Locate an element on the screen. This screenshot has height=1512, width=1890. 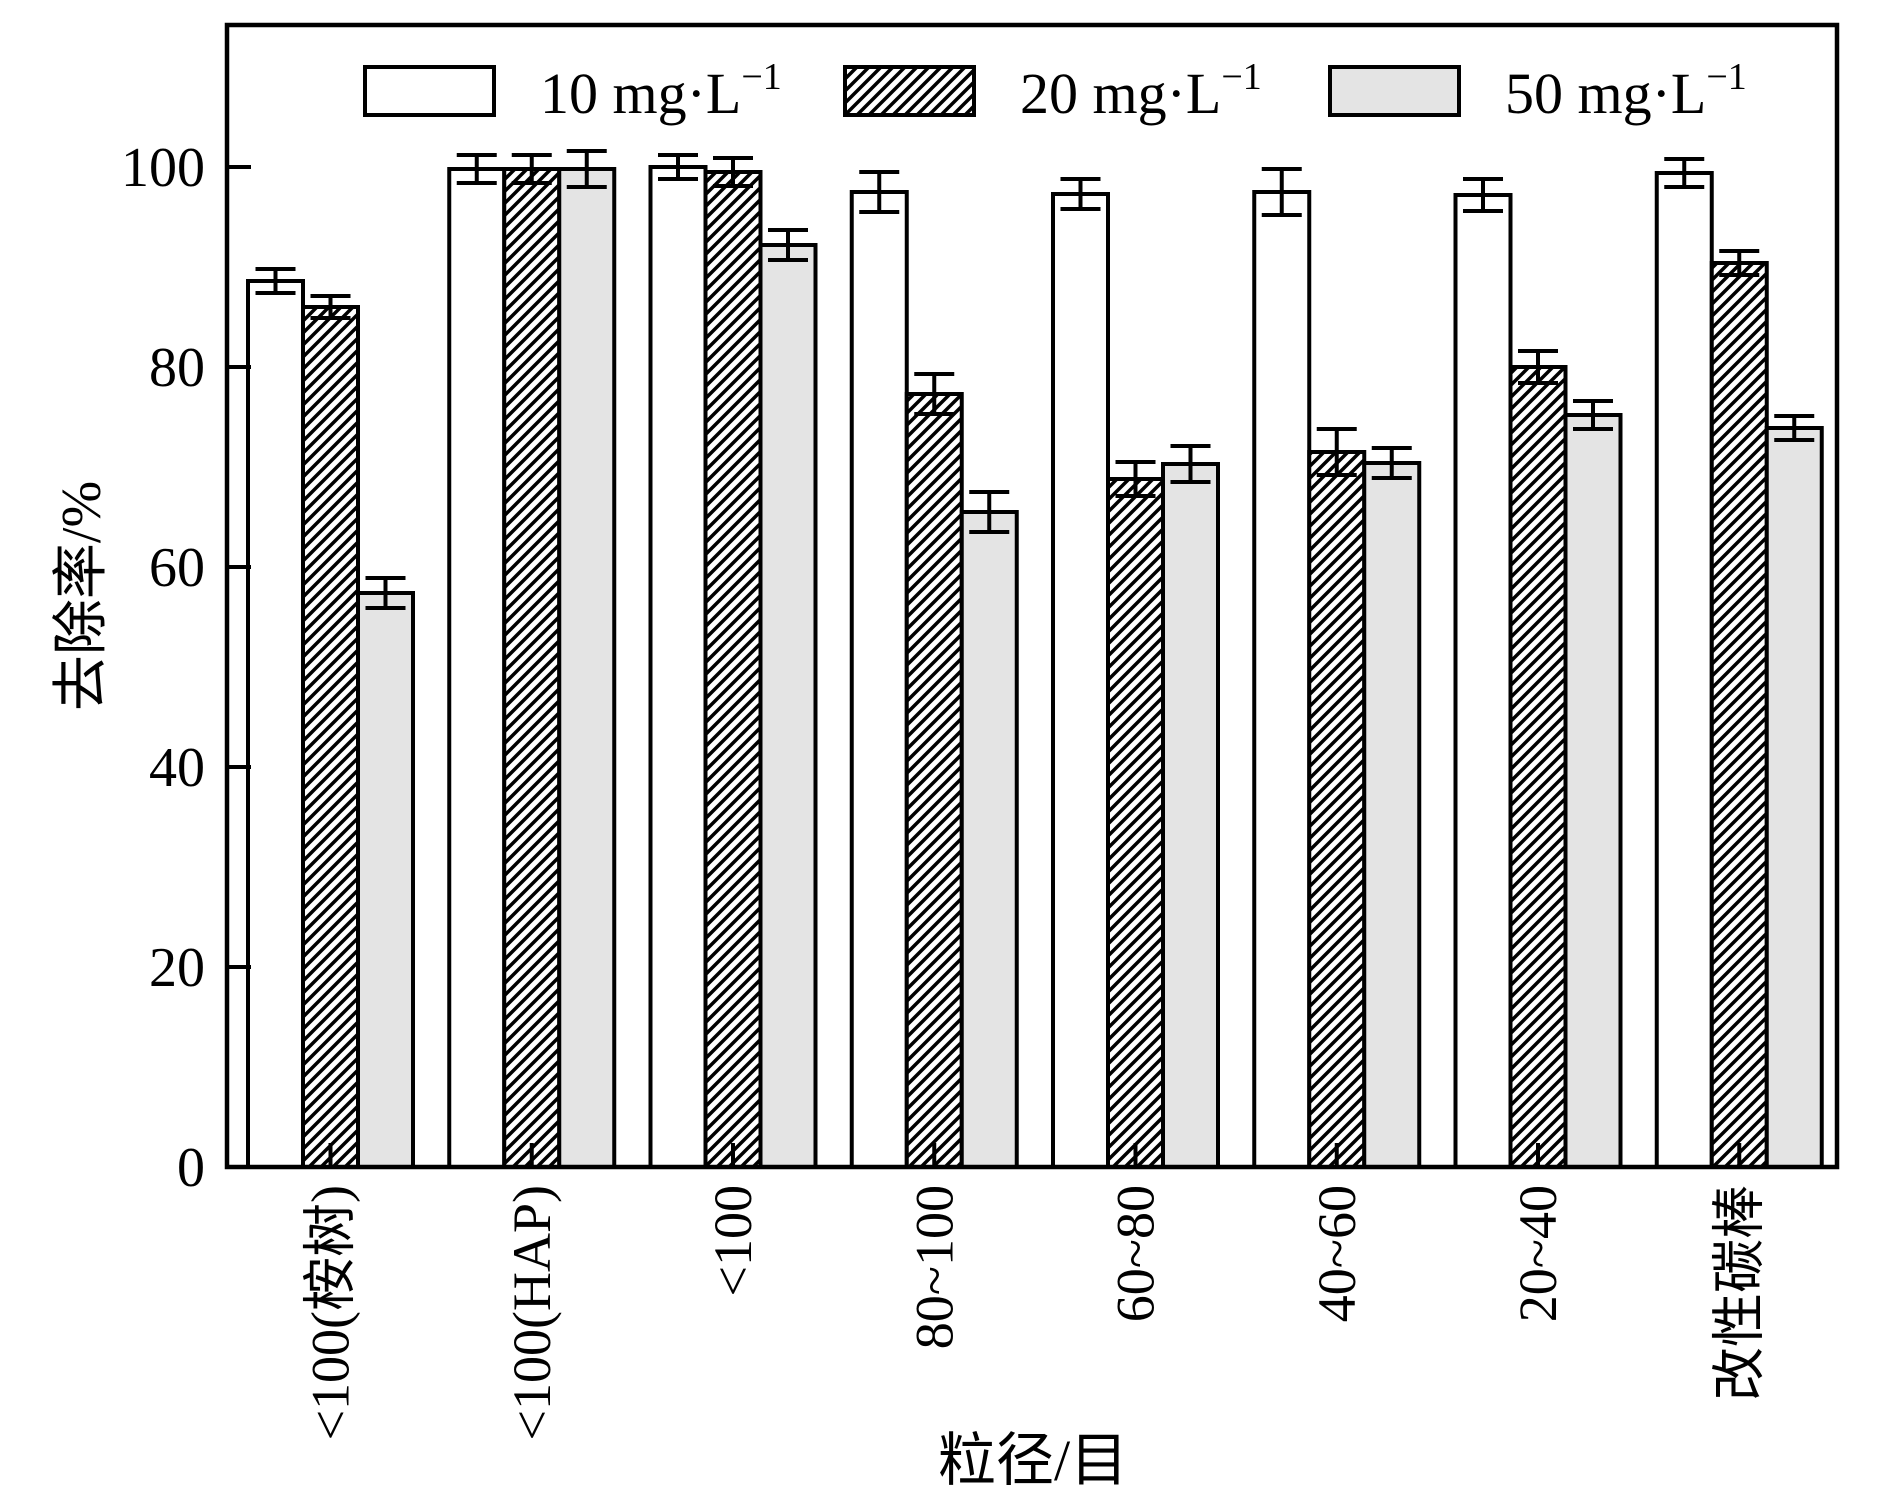
y-tick-label: 80 is located at coordinates (177, 368).